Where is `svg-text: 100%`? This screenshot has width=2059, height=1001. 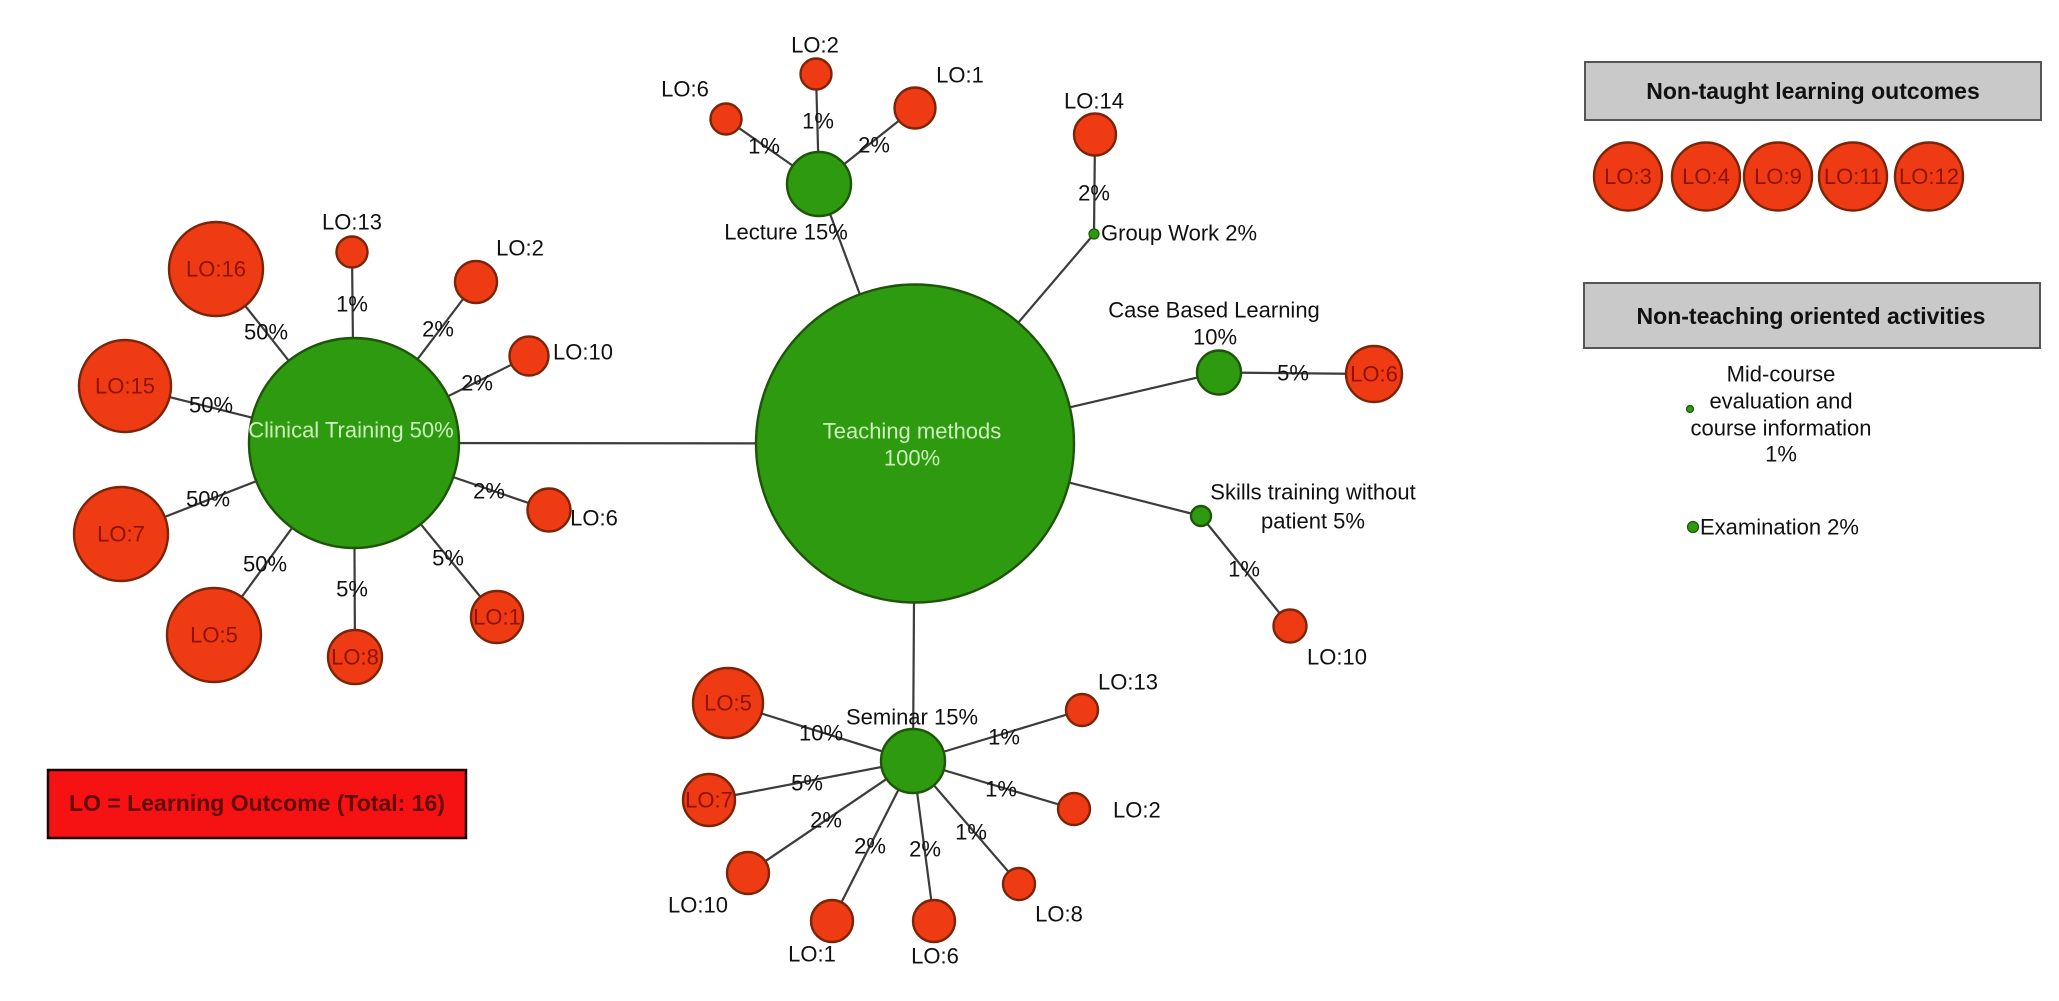
svg-text: 100% is located at coordinates (912, 458).